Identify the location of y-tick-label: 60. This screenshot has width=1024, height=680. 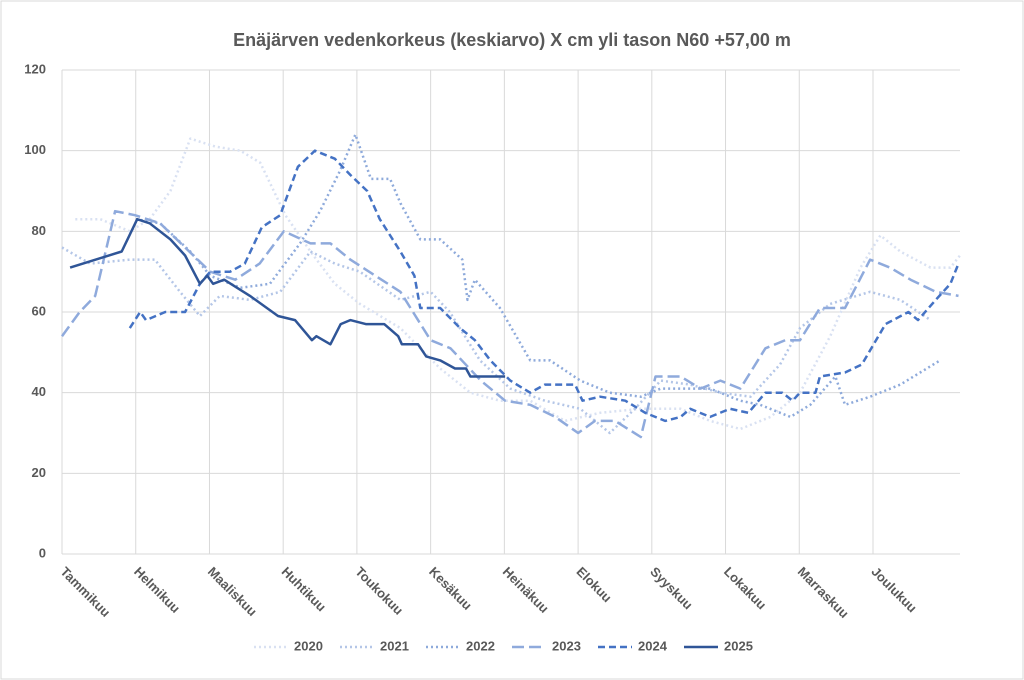
(39, 310).